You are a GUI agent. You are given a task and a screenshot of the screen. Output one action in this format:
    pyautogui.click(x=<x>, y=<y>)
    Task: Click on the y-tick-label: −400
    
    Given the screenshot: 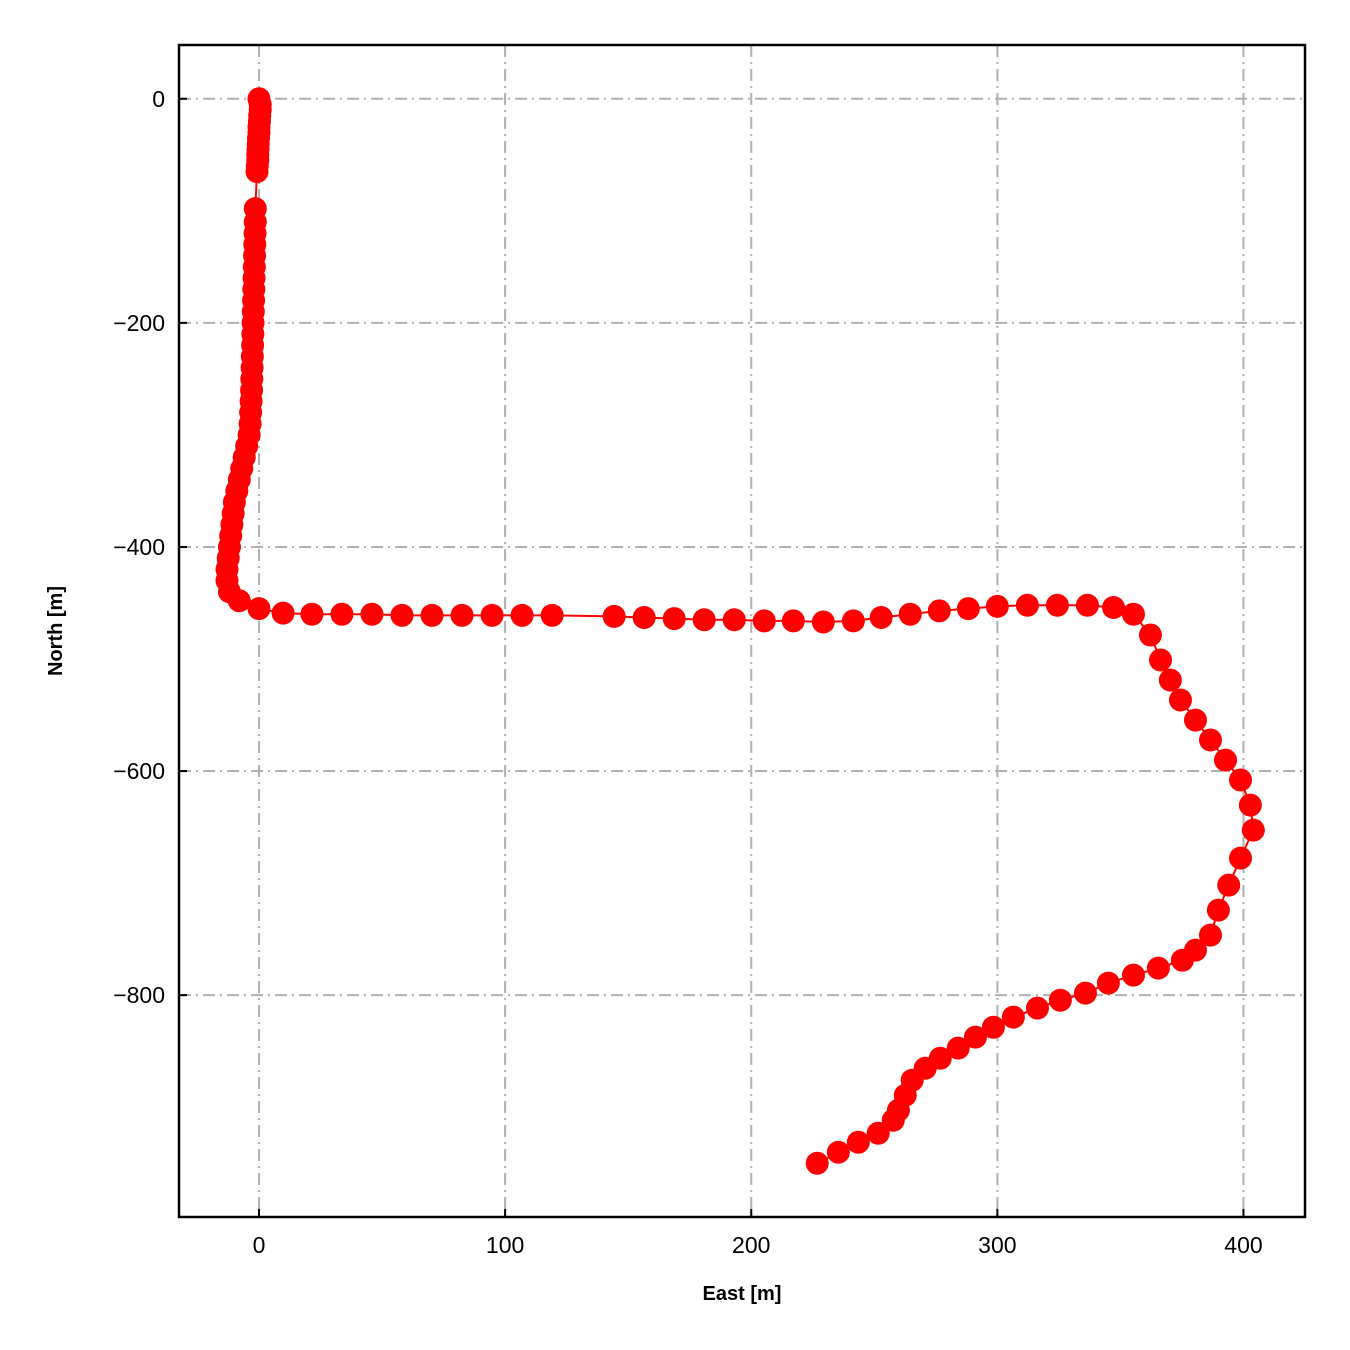 What is the action you would take?
    pyautogui.click(x=139, y=547)
    